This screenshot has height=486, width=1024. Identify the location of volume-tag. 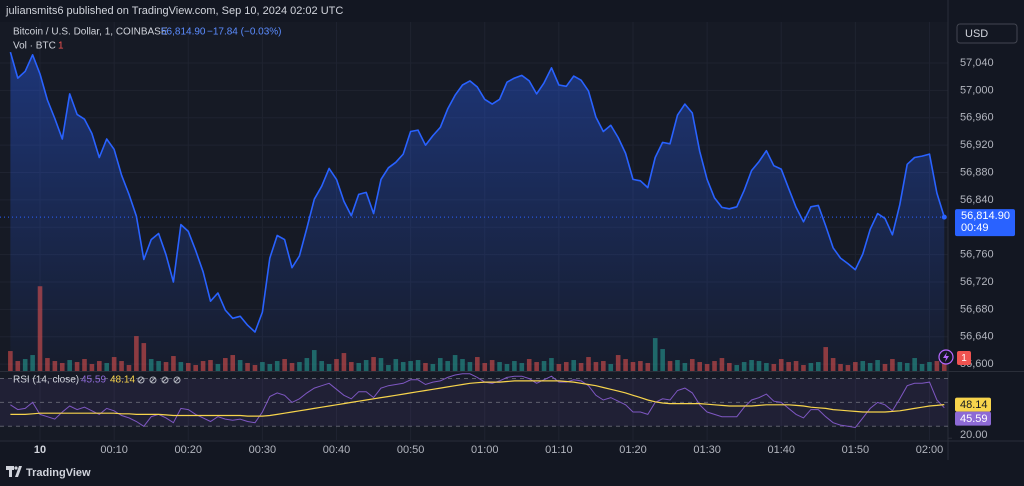
(964, 358).